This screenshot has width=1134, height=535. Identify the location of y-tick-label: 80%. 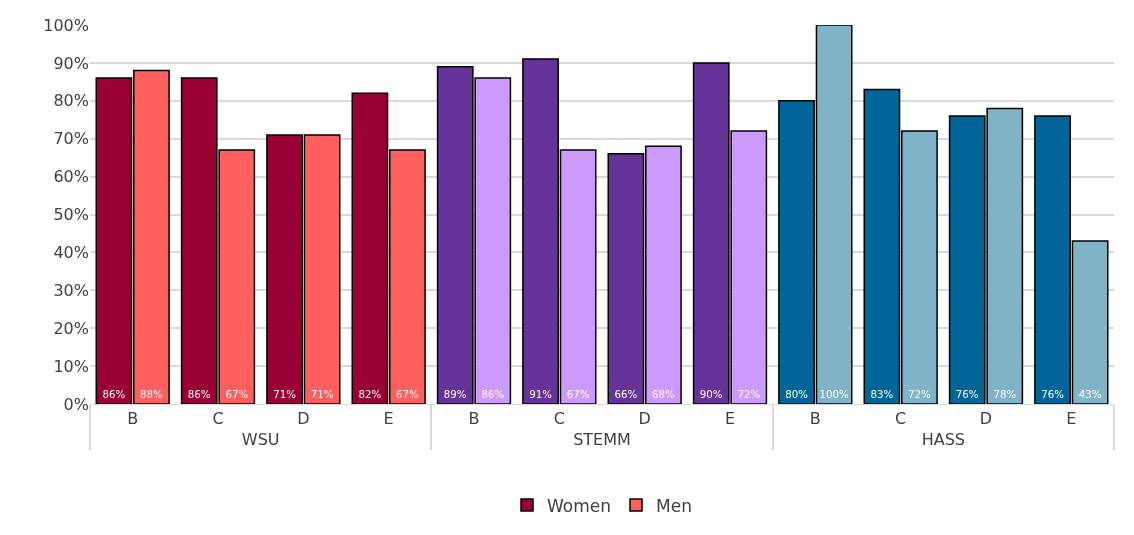
(71, 101).